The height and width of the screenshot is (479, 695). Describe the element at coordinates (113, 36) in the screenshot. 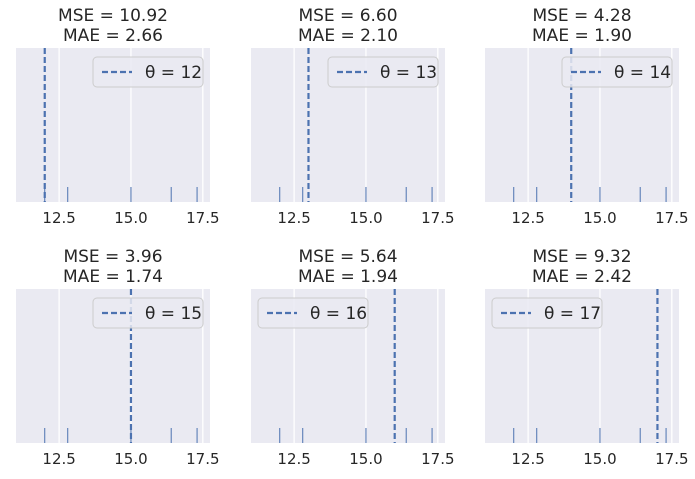

I see `subplot-title-line: MAE = 2.66` at that location.